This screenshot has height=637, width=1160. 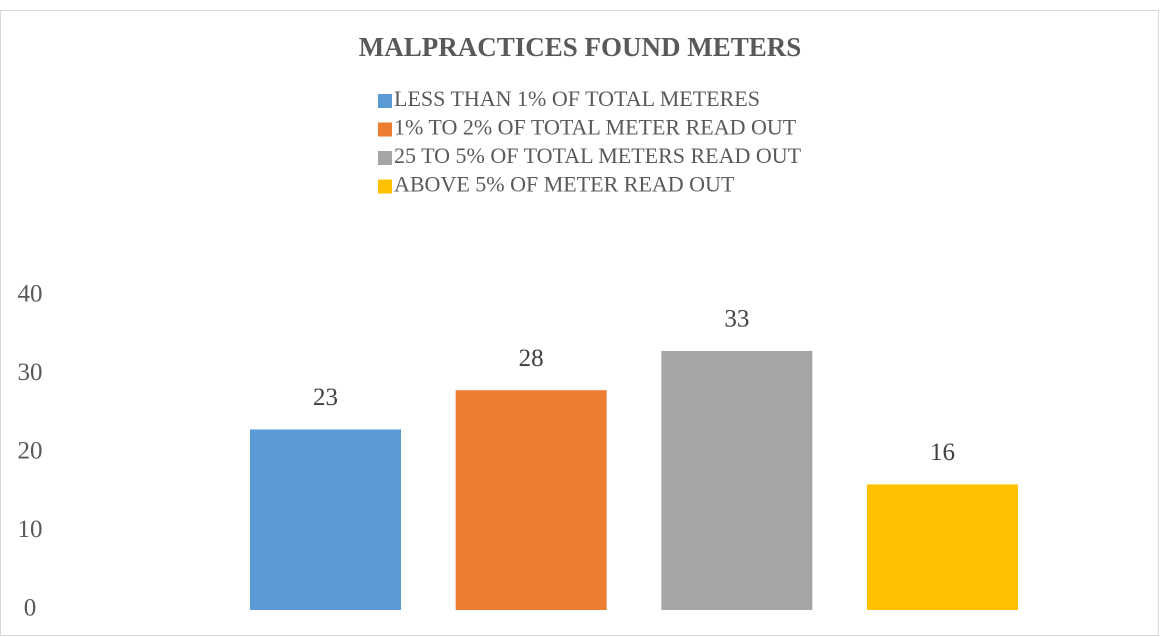 I want to click on y-tick-label: 20, so click(x=30, y=451).